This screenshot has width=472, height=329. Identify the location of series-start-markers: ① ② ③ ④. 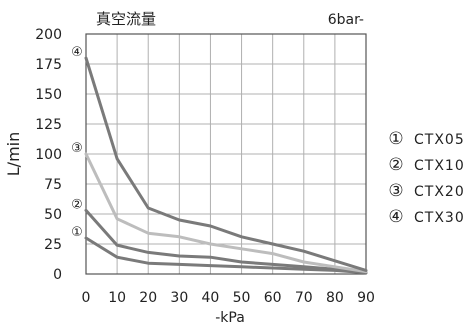
(77, 142).